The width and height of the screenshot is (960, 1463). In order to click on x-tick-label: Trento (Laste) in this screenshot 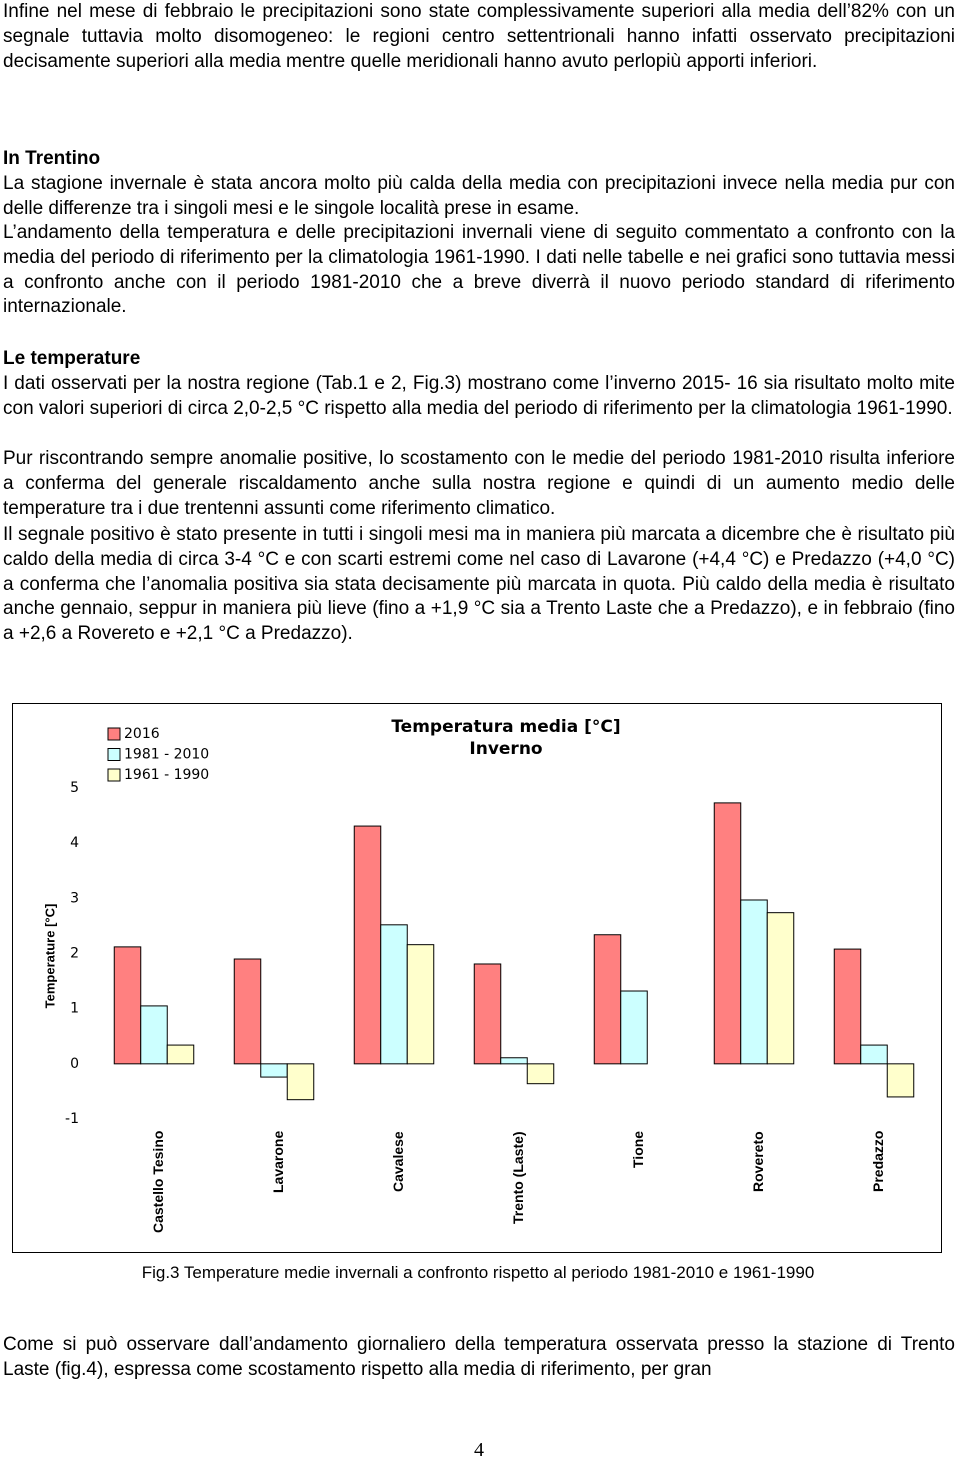, I will do `click(518, 1177)`.